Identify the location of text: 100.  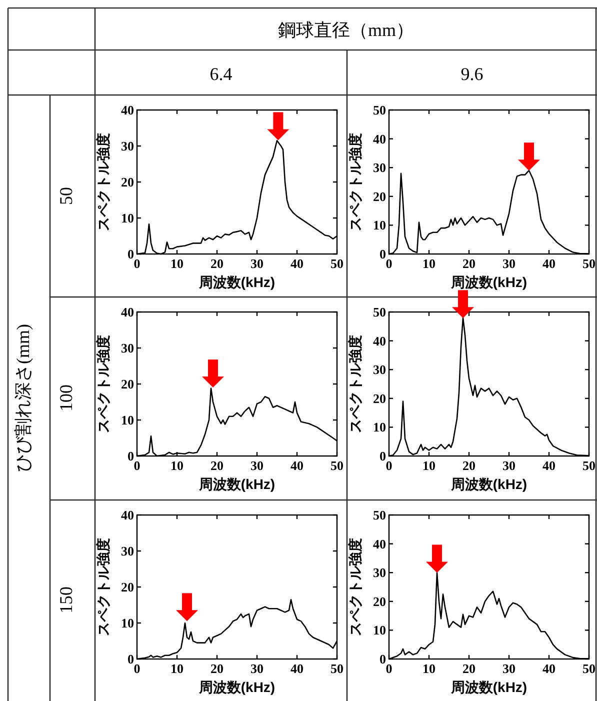
(66, 398).